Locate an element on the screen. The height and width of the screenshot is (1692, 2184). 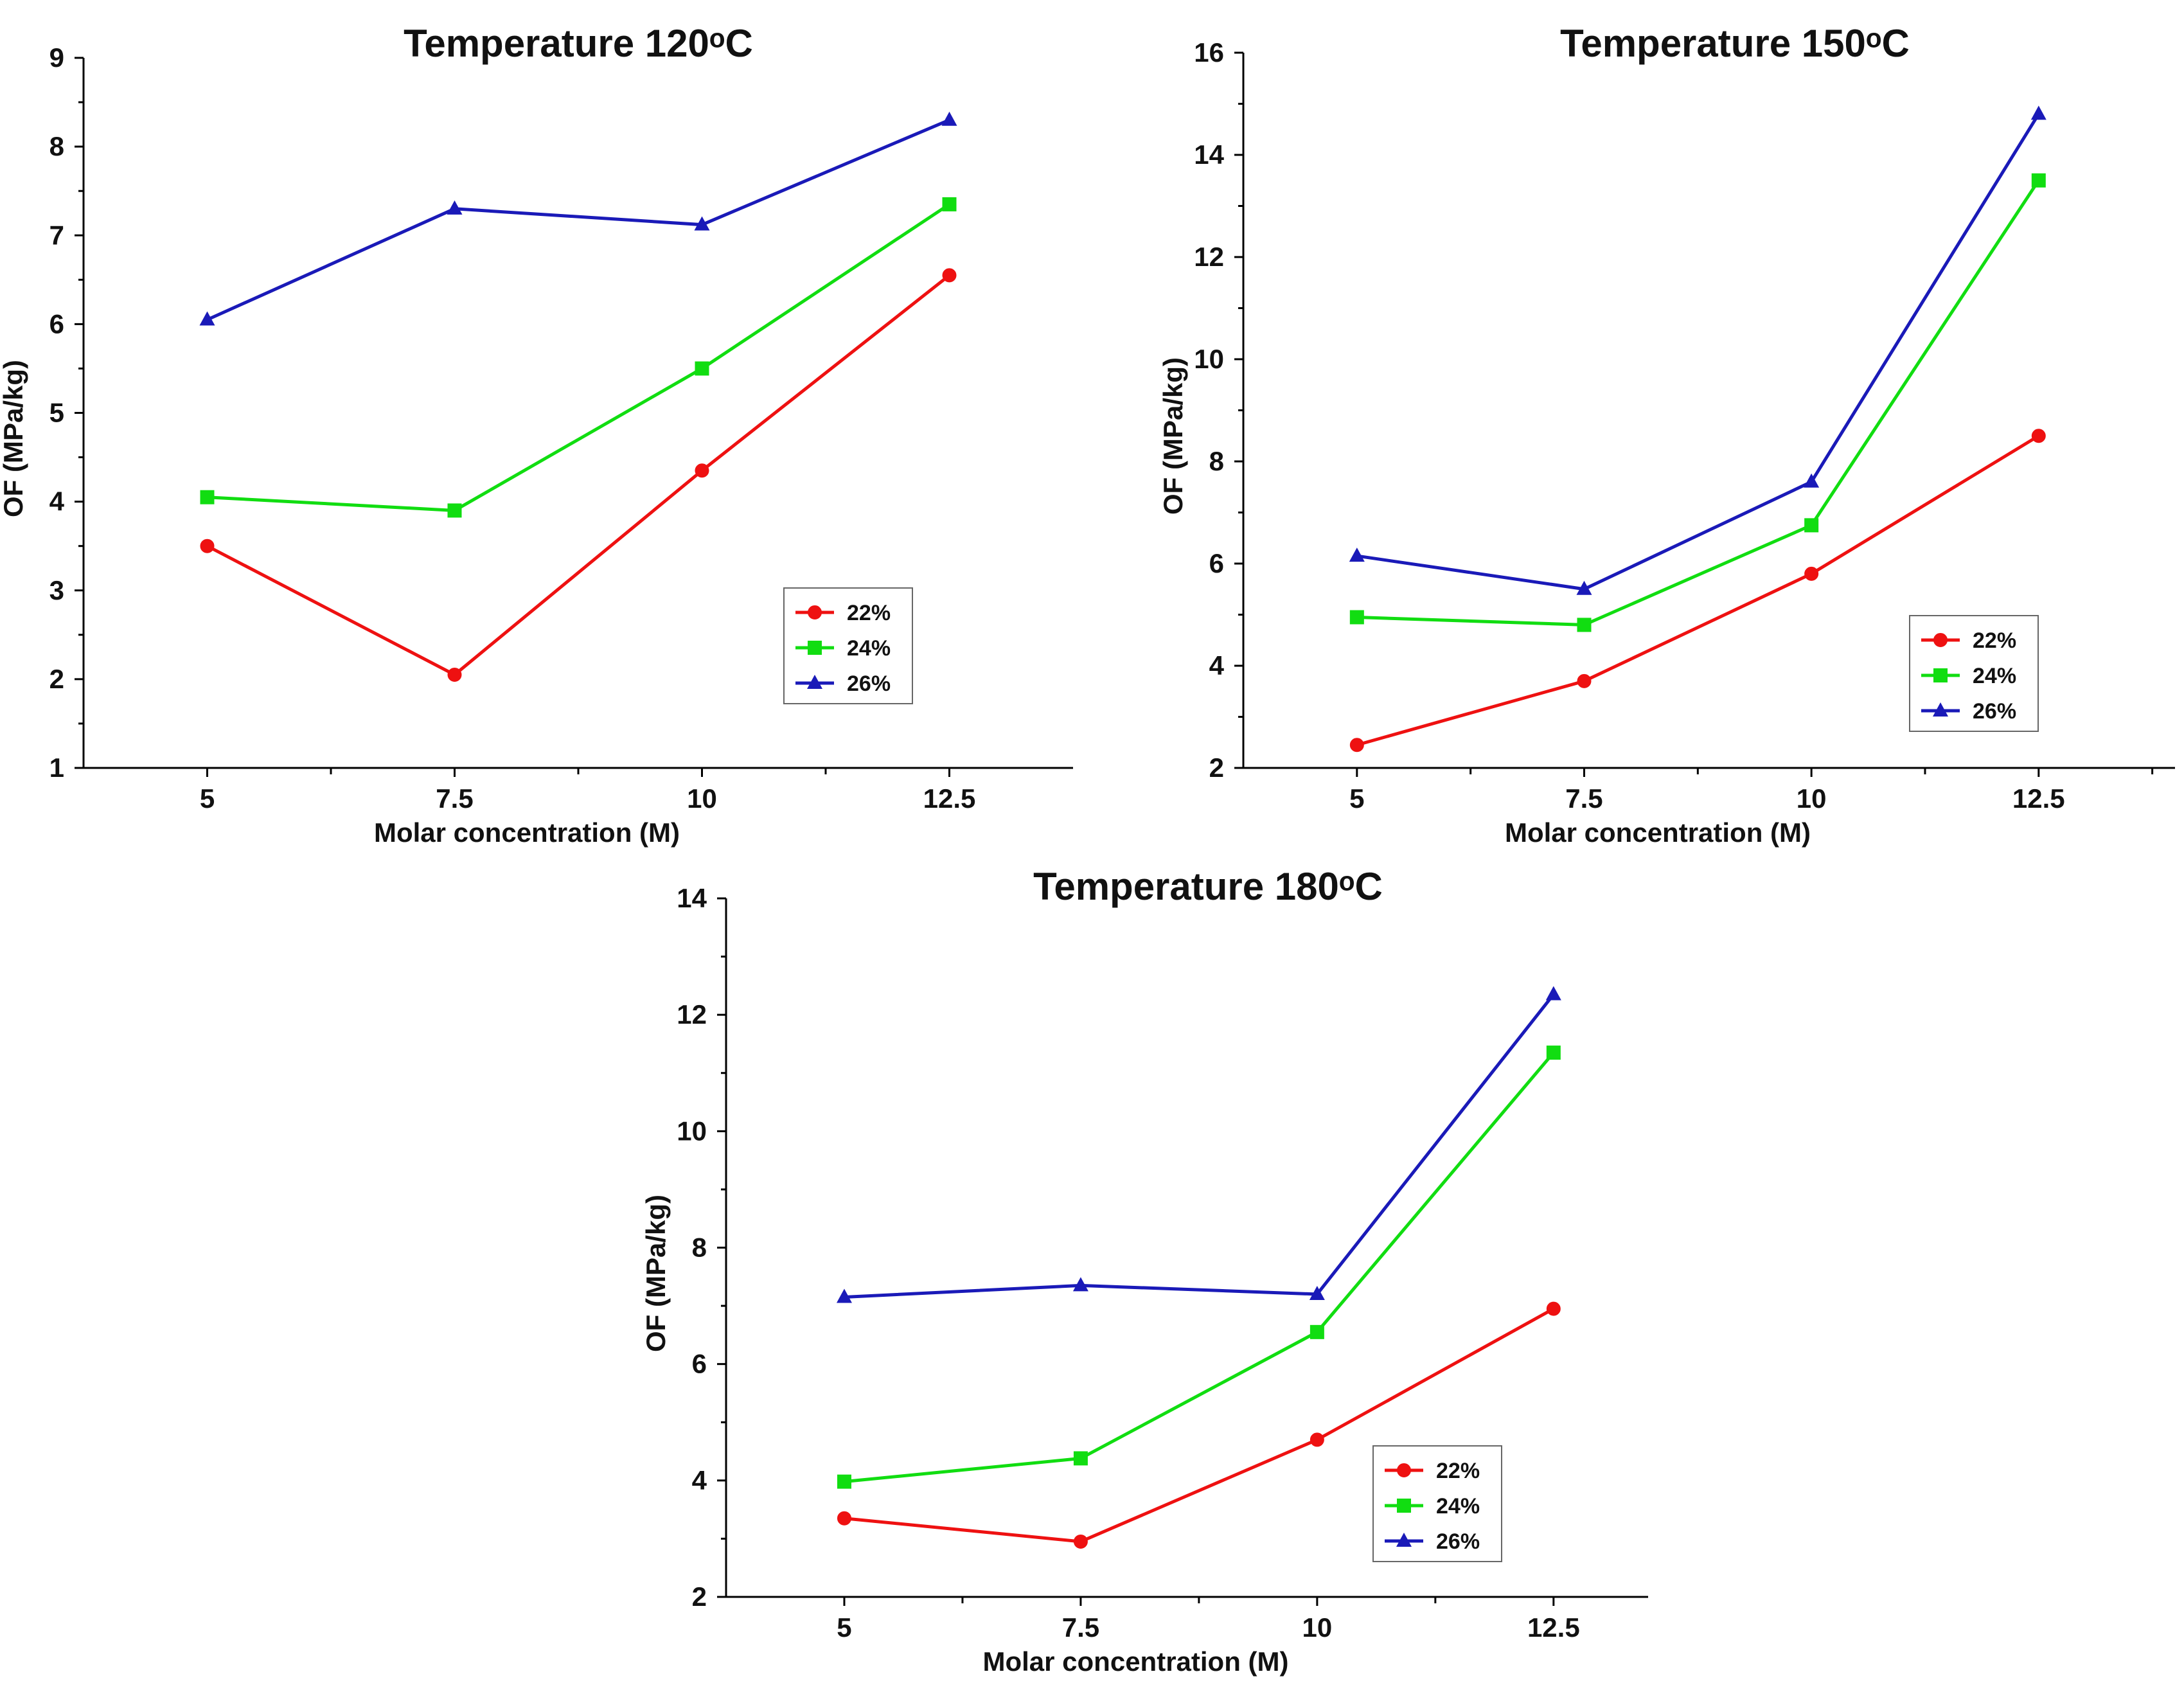
y-tick-label: 5 is located at coordinates (56, 413).